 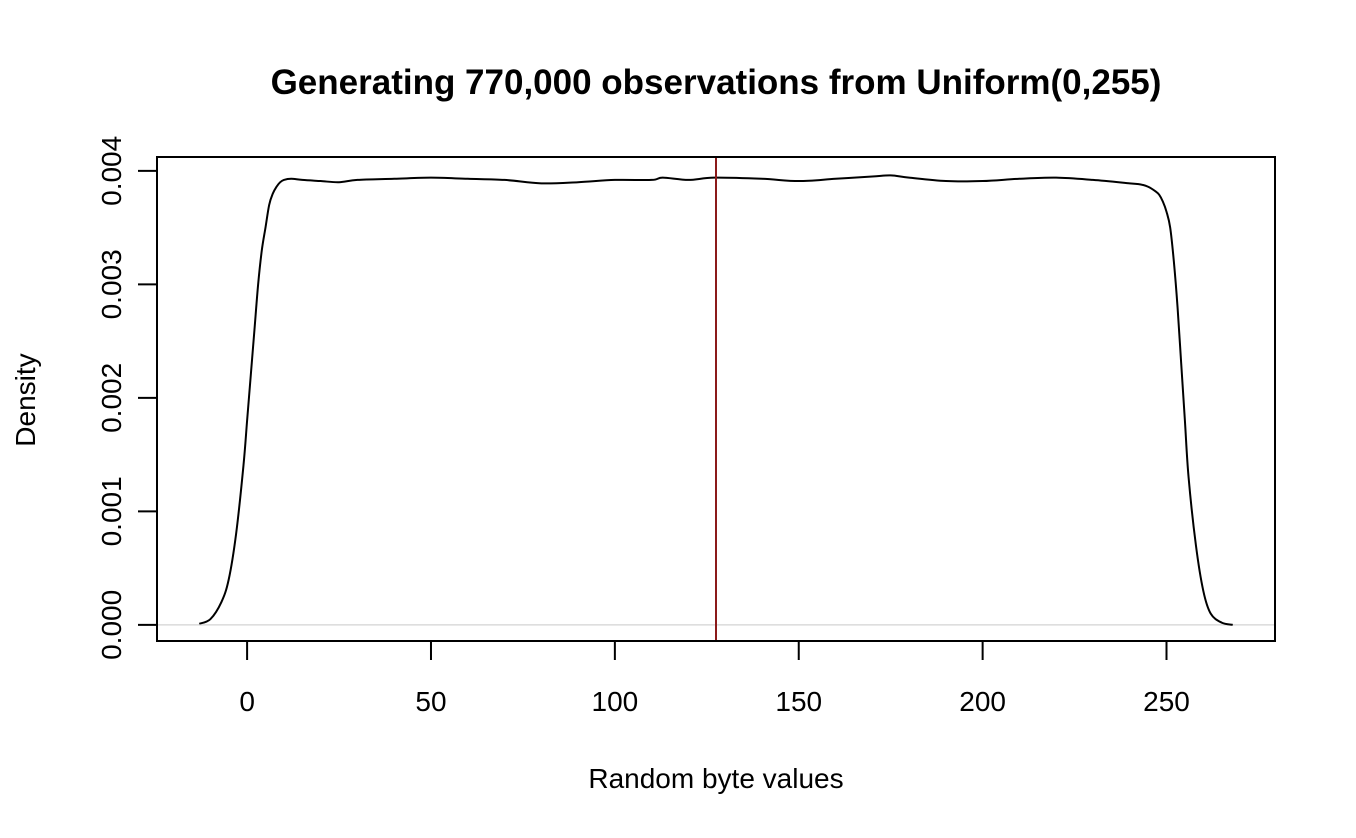 I want to click on y-axis: 0.000 0.001 0.002 0.003 0.004, so click(x=127, y=398).